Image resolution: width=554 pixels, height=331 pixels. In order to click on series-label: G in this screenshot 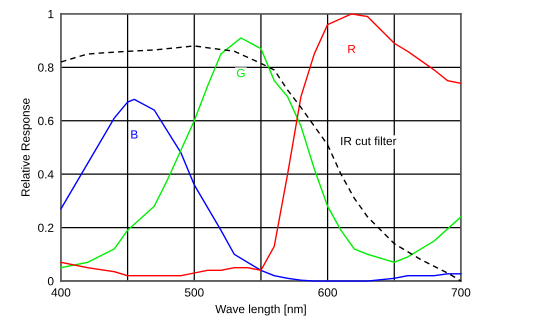, I will do `click(240, 73)`.